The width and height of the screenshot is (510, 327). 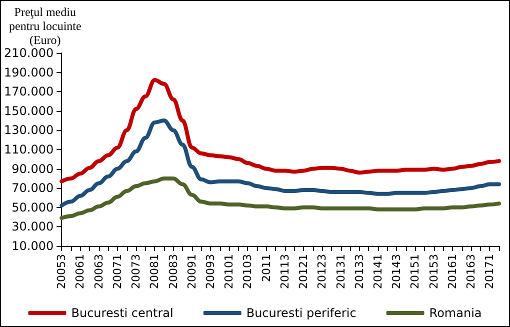 What do you see at coordinates (29, 53) in the screenshot?
I see `y-tick-label: 210.000` at bounding box center [29, 53].